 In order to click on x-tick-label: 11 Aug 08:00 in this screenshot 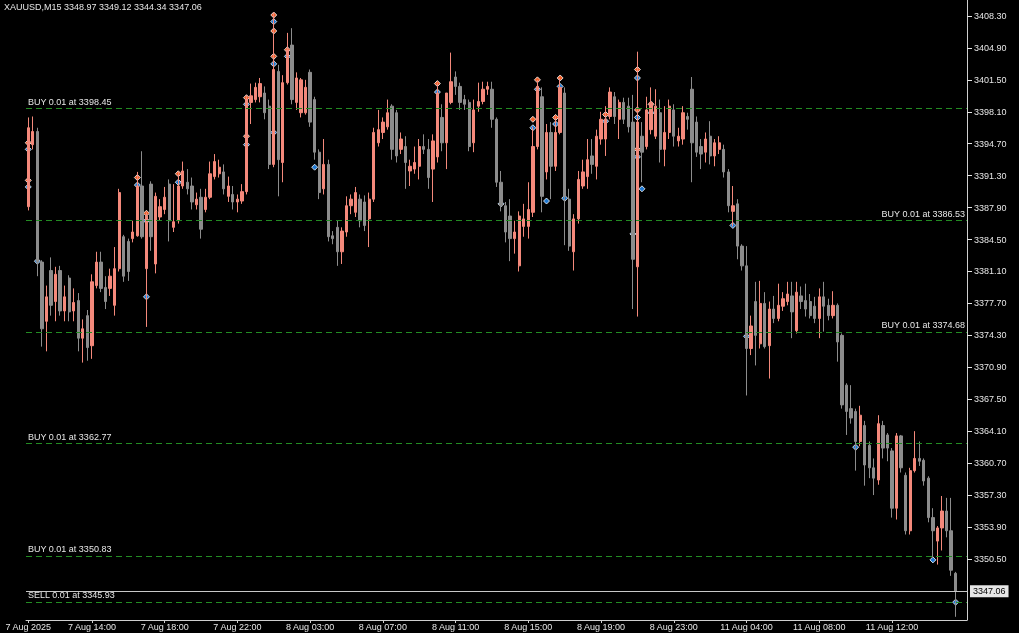, I will do `click(819, 626)`.